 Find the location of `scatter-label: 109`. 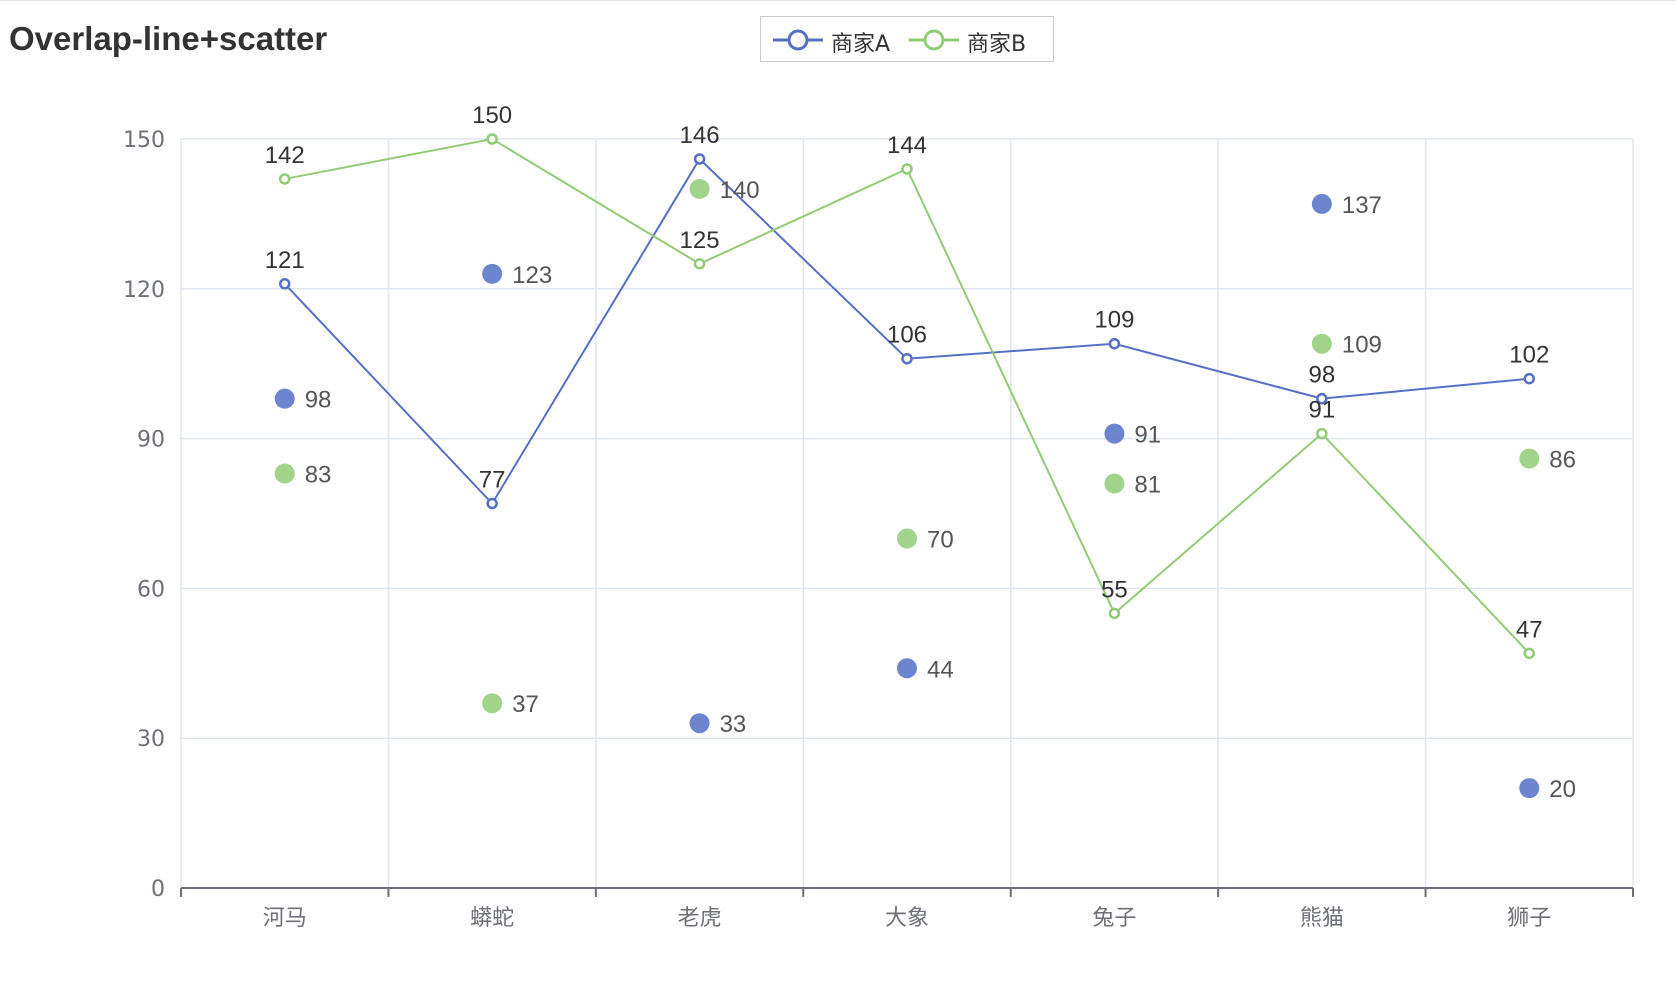

scatter-label: 109 is located at coordinates (1362, 345).